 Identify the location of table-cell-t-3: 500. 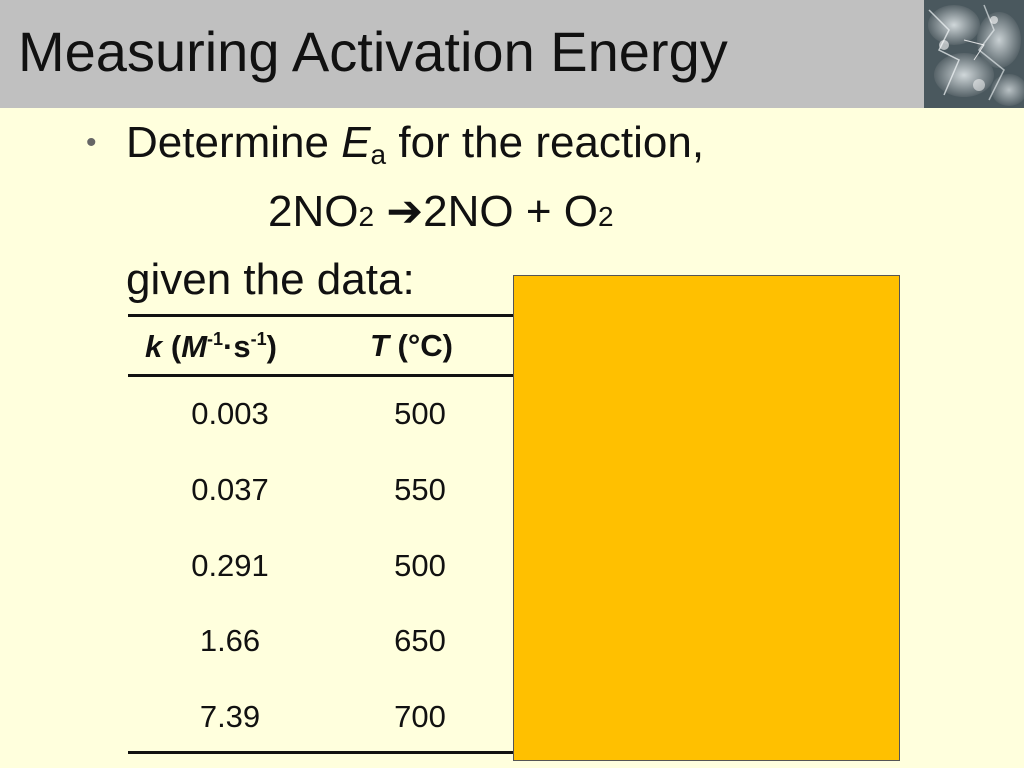
(420, 565).